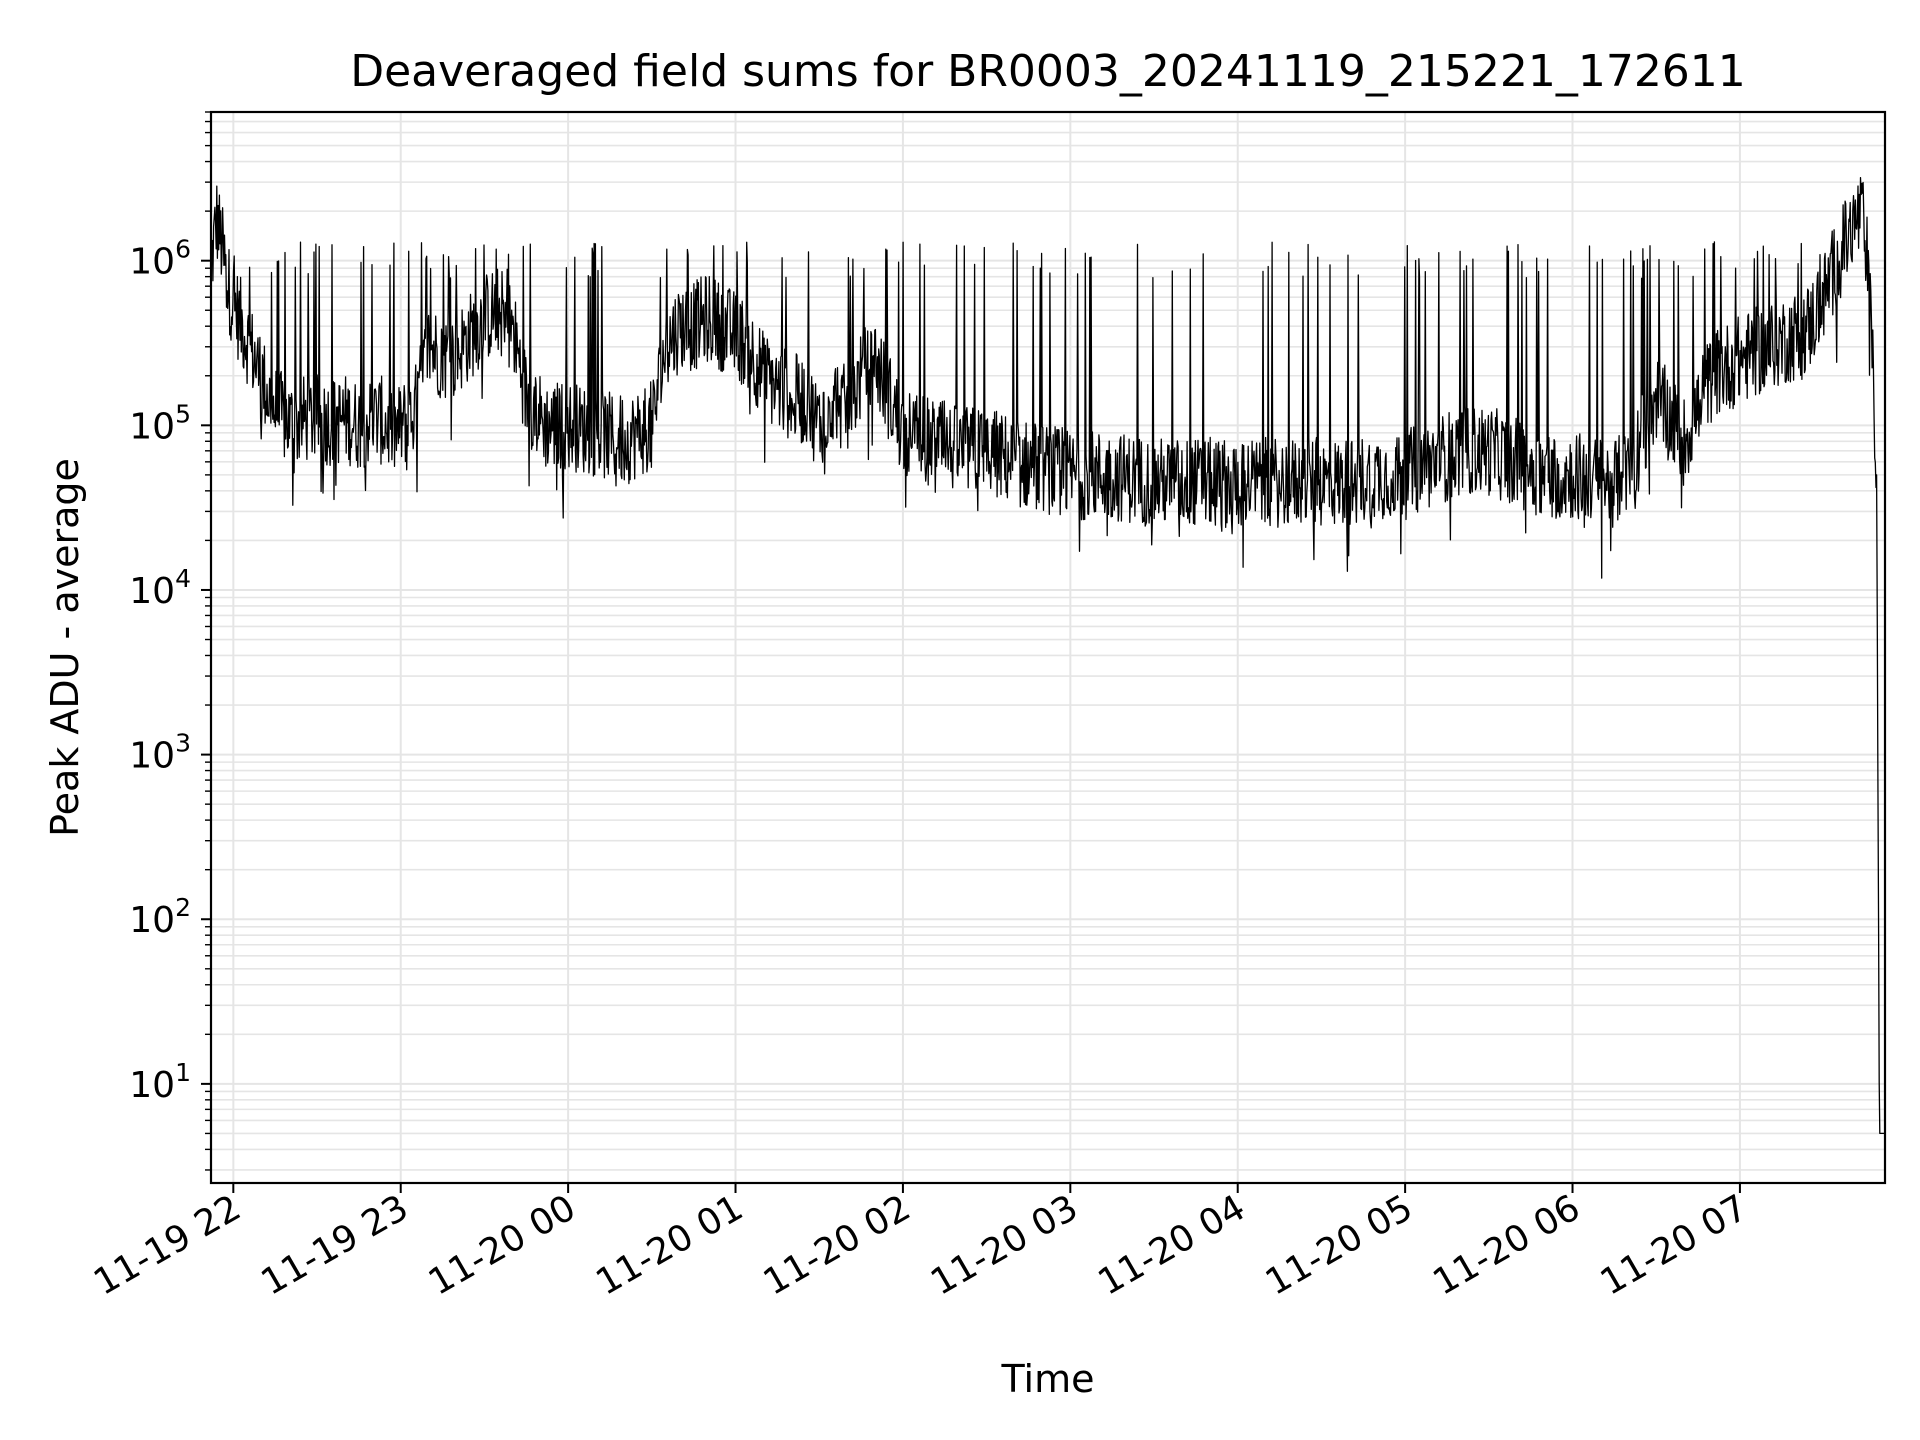 The height and width of the screenshot is (1440, 1920). Describe the element at coordinates (65, 647) in the screenshot. I see `y-axis-label: Peak ADU - average` at that location.